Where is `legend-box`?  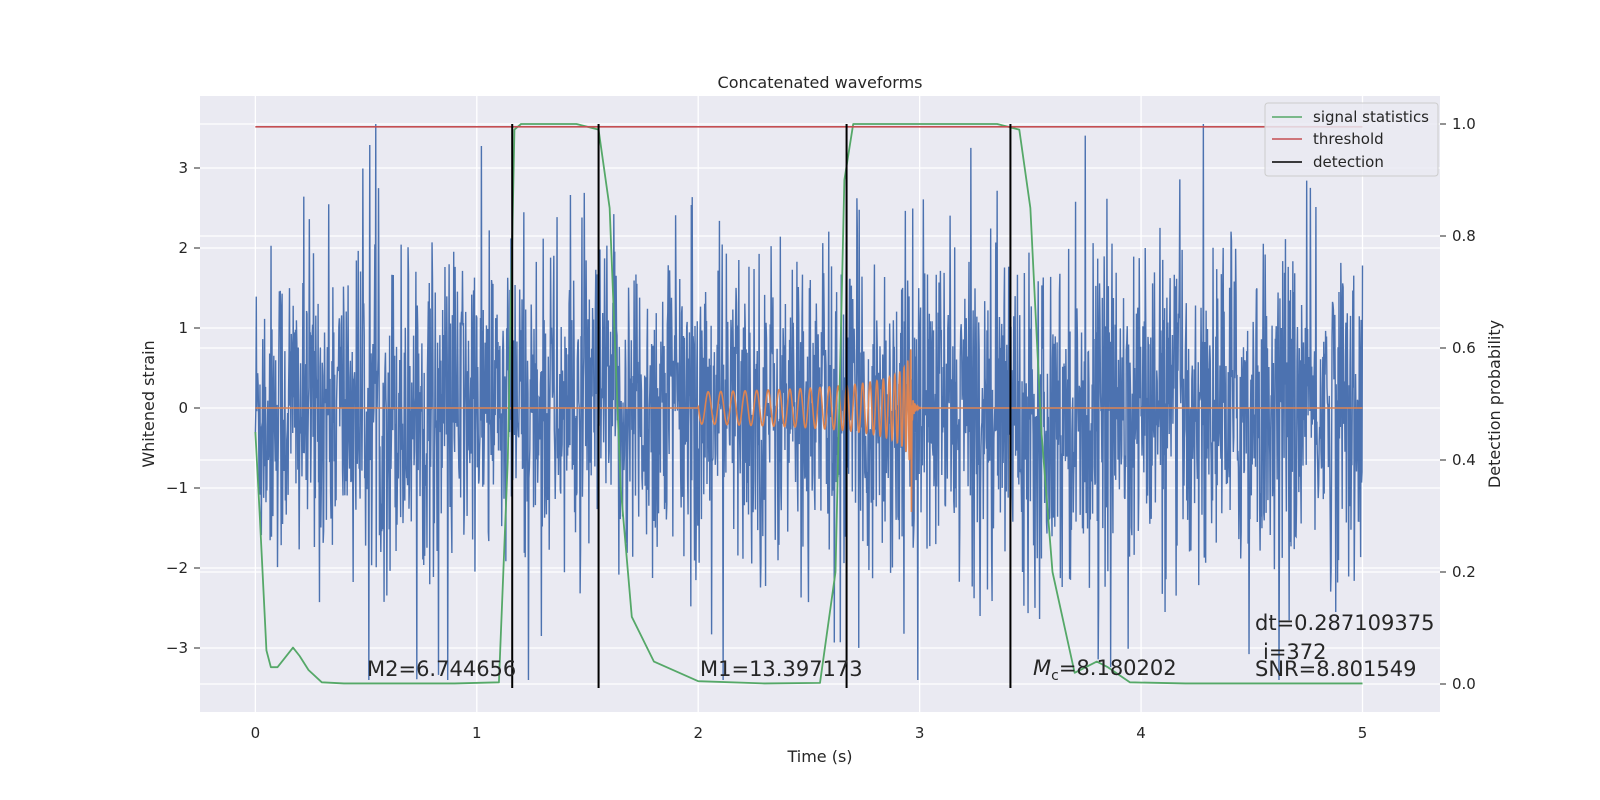
legend-box is located at coordinates (1351, 139).